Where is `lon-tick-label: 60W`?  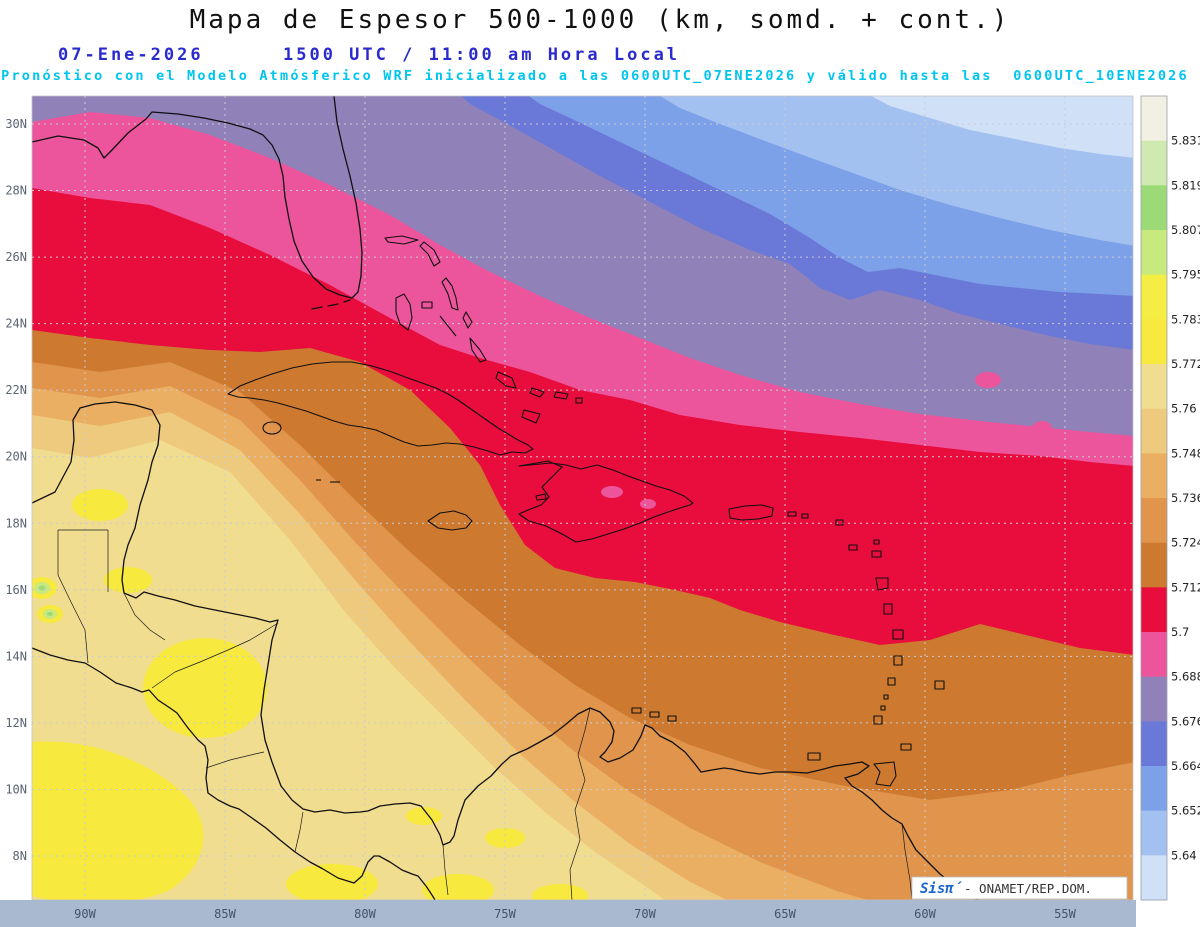 lon-tick-label: 60W is located at coordinates (925, 914).